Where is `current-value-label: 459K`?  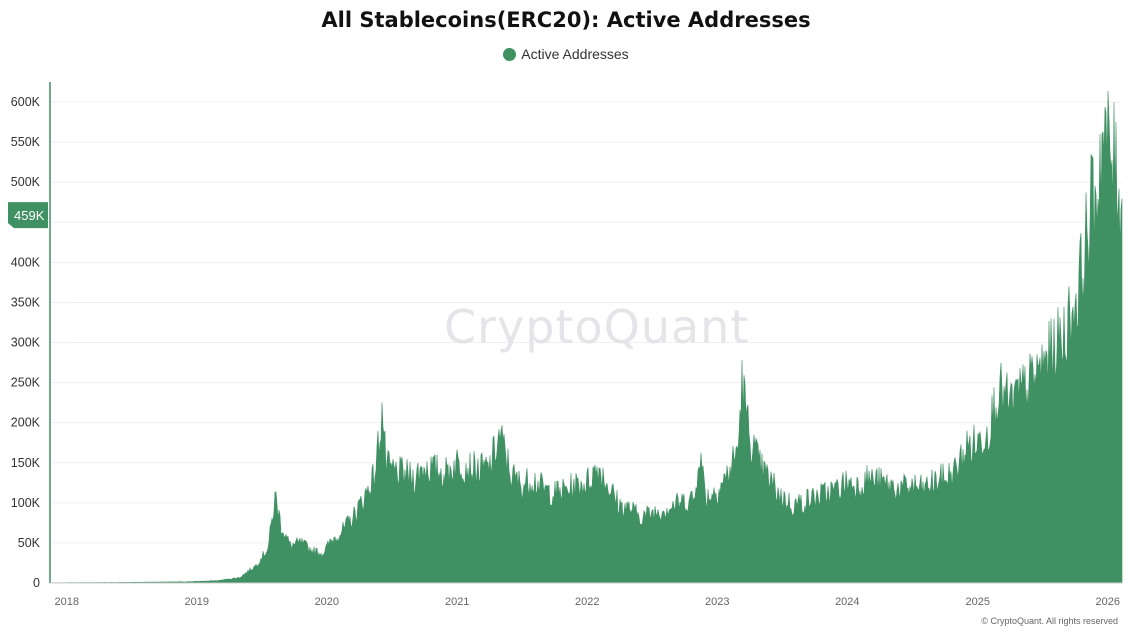
current-value-label: 459K is located at coordinates (29, 215).